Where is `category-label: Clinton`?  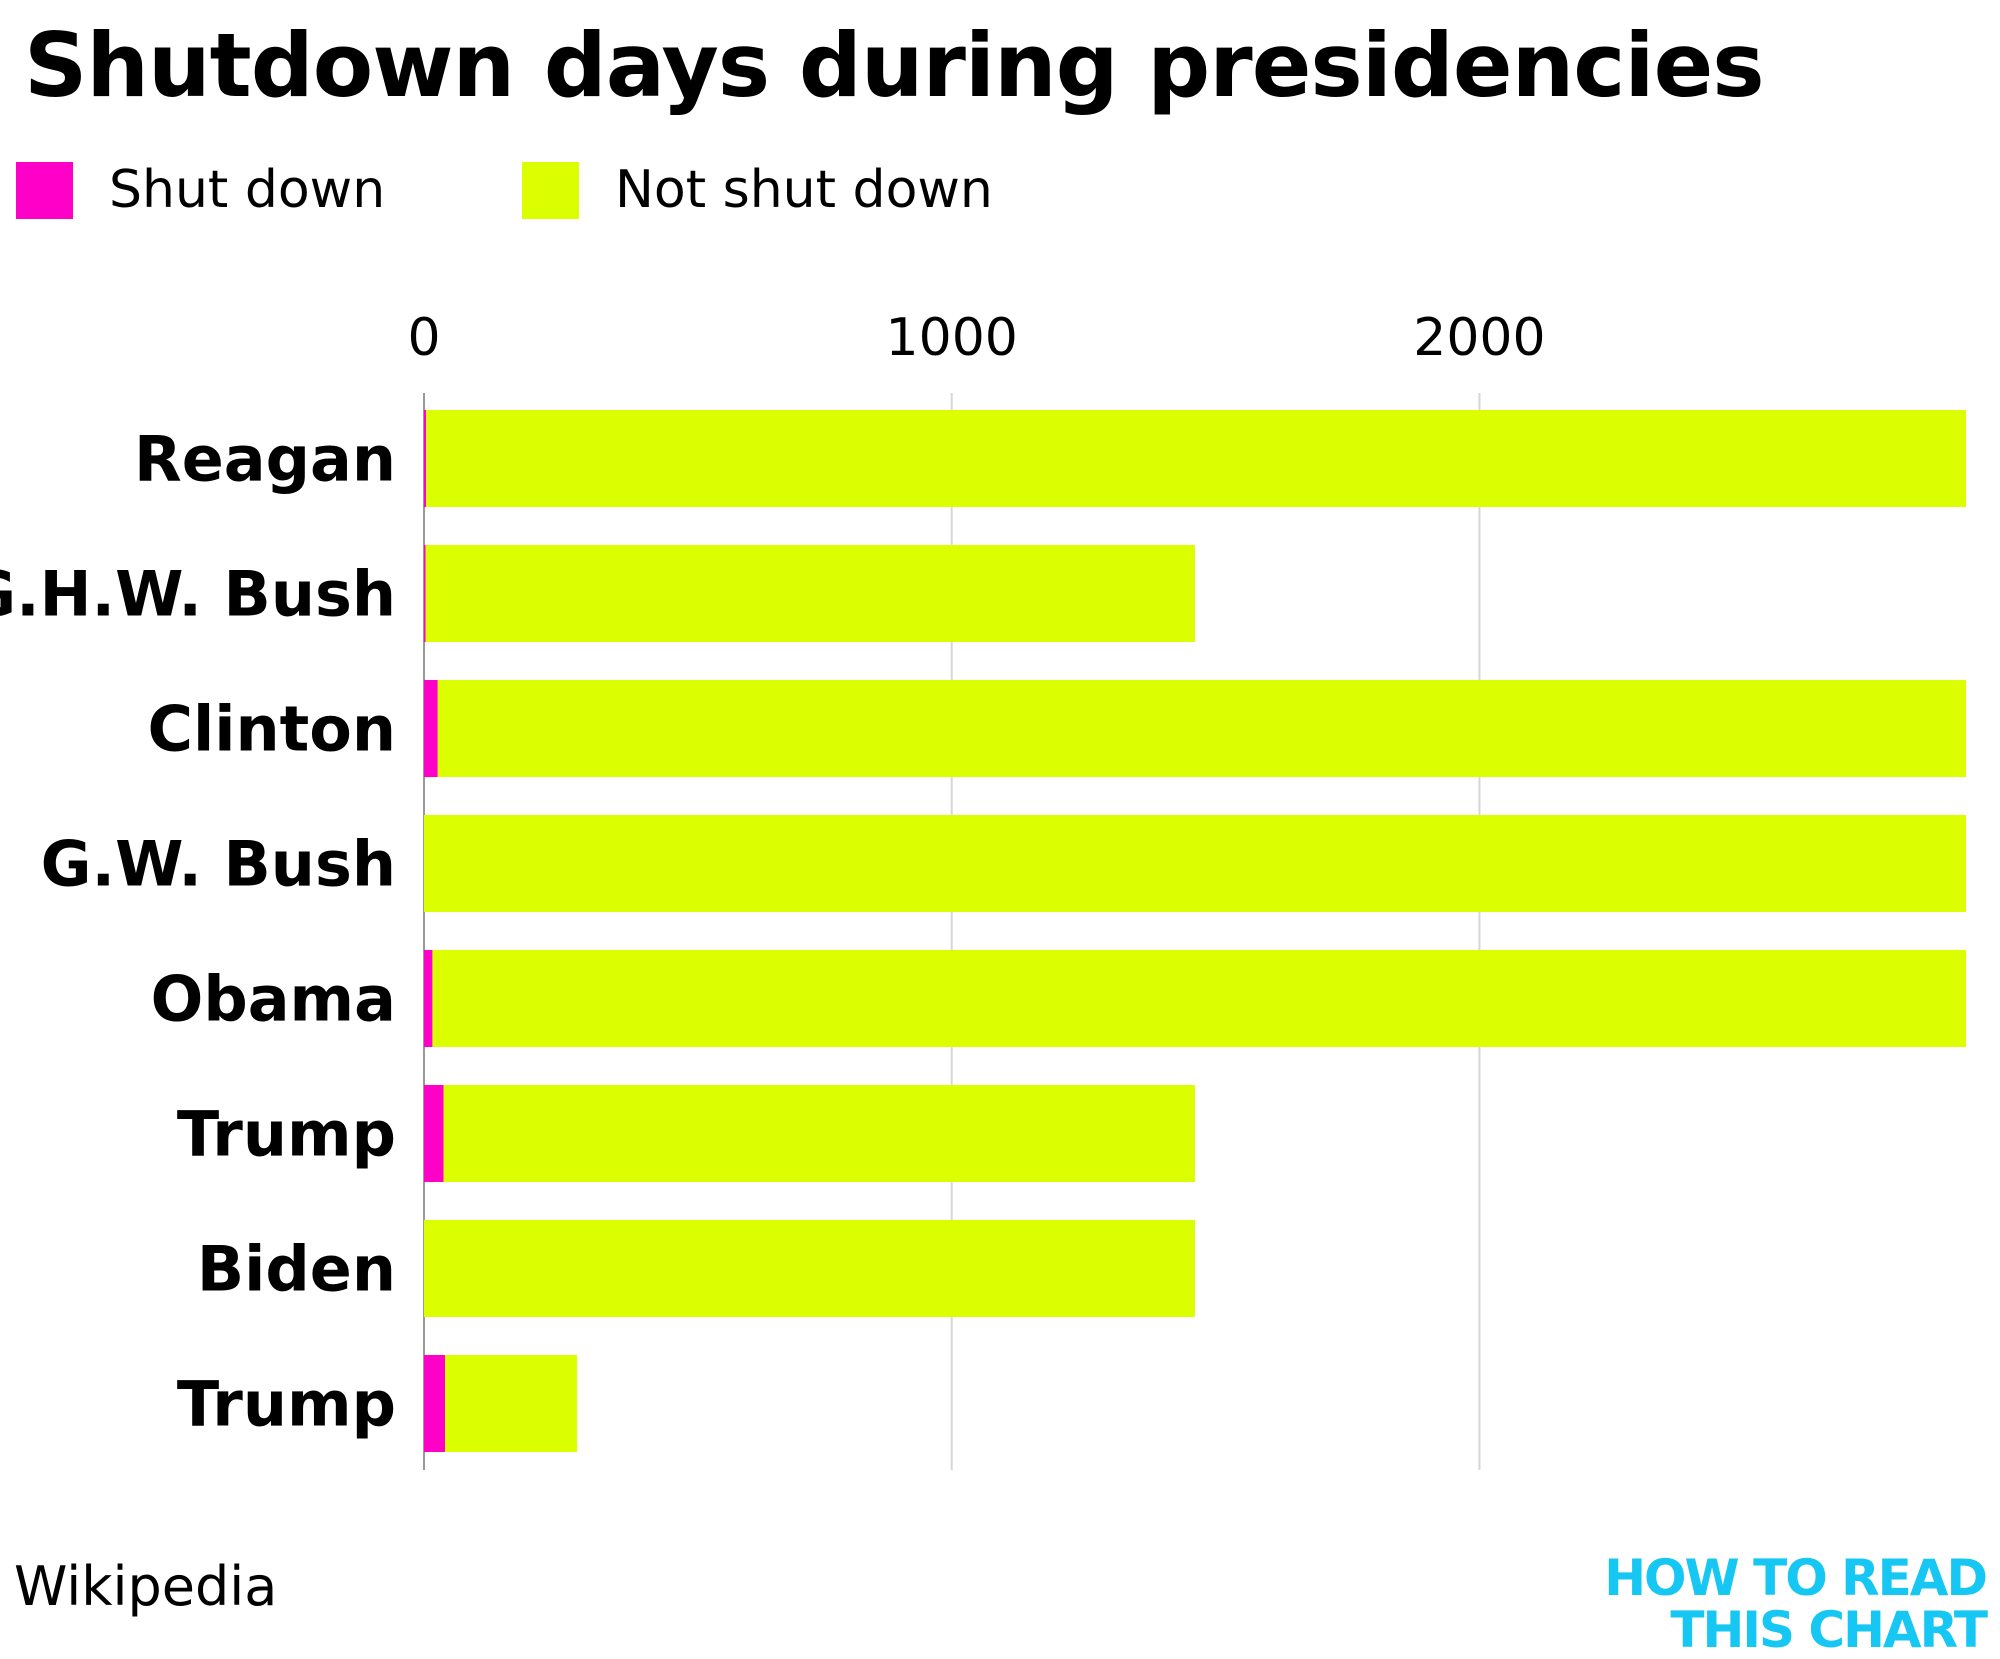 category-label: Clinton is located at coordinates (271, 729).